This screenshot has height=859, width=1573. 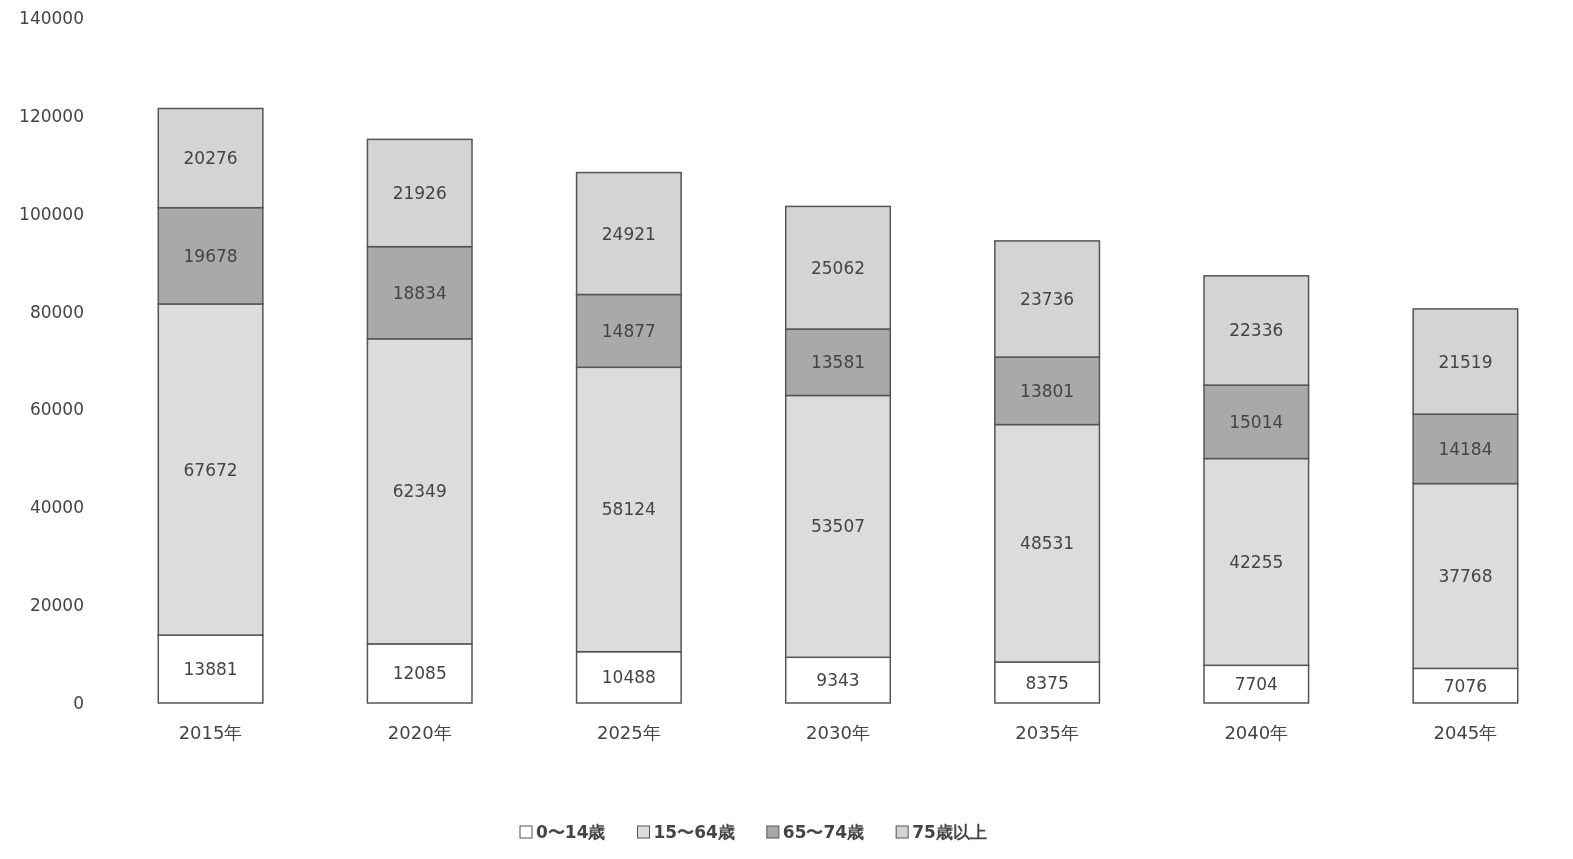 What do you see at coordinates (1256, 732) in the screenshot?
I see `x-tick-label: 2040年` at bounding box center [1256, 732].